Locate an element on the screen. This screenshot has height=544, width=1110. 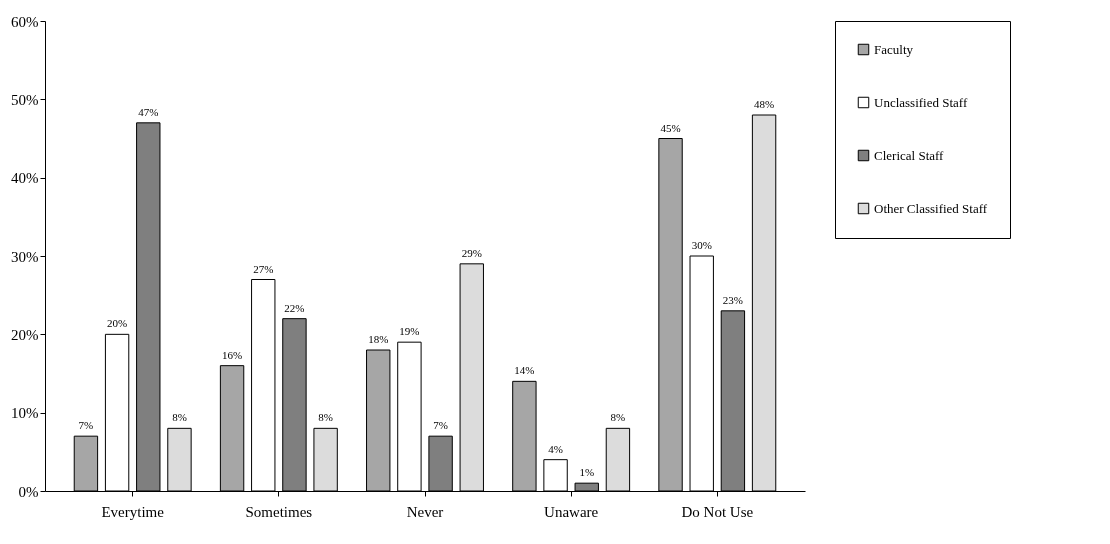
y-tick-label: 60% is located at coordinates (25, 21).